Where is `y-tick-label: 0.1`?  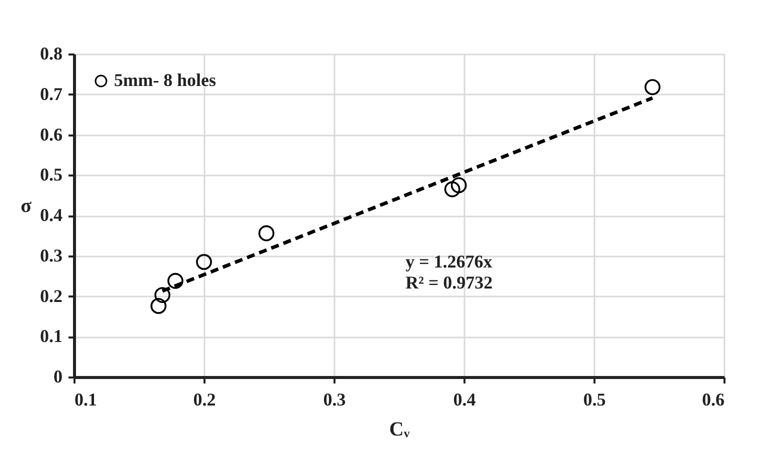 y-tick-label: 0.1 is located at coordinates (51, 336).